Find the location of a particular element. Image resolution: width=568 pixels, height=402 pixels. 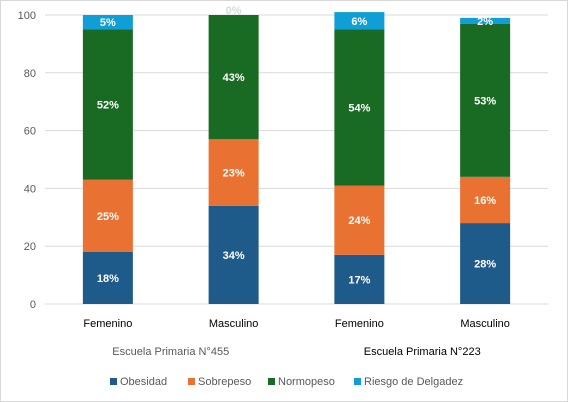

legend-label: Normopeso is located at coordinates (306, 382).